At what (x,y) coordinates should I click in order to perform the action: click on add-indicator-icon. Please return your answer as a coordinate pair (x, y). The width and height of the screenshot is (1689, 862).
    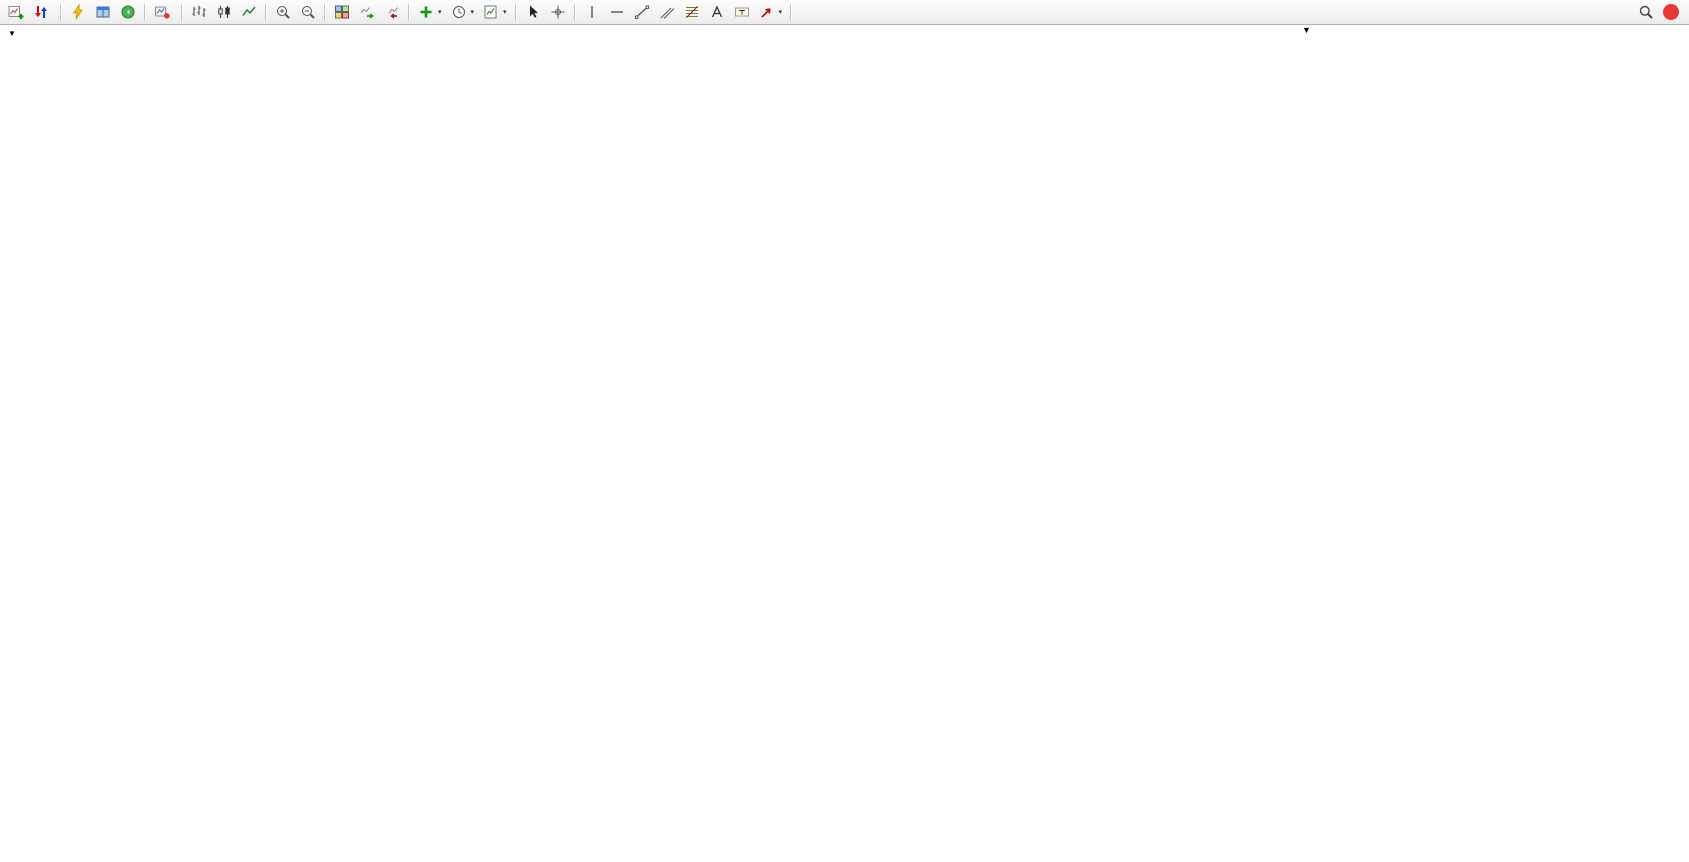
    Looking at the image, I should click on (426, 12).